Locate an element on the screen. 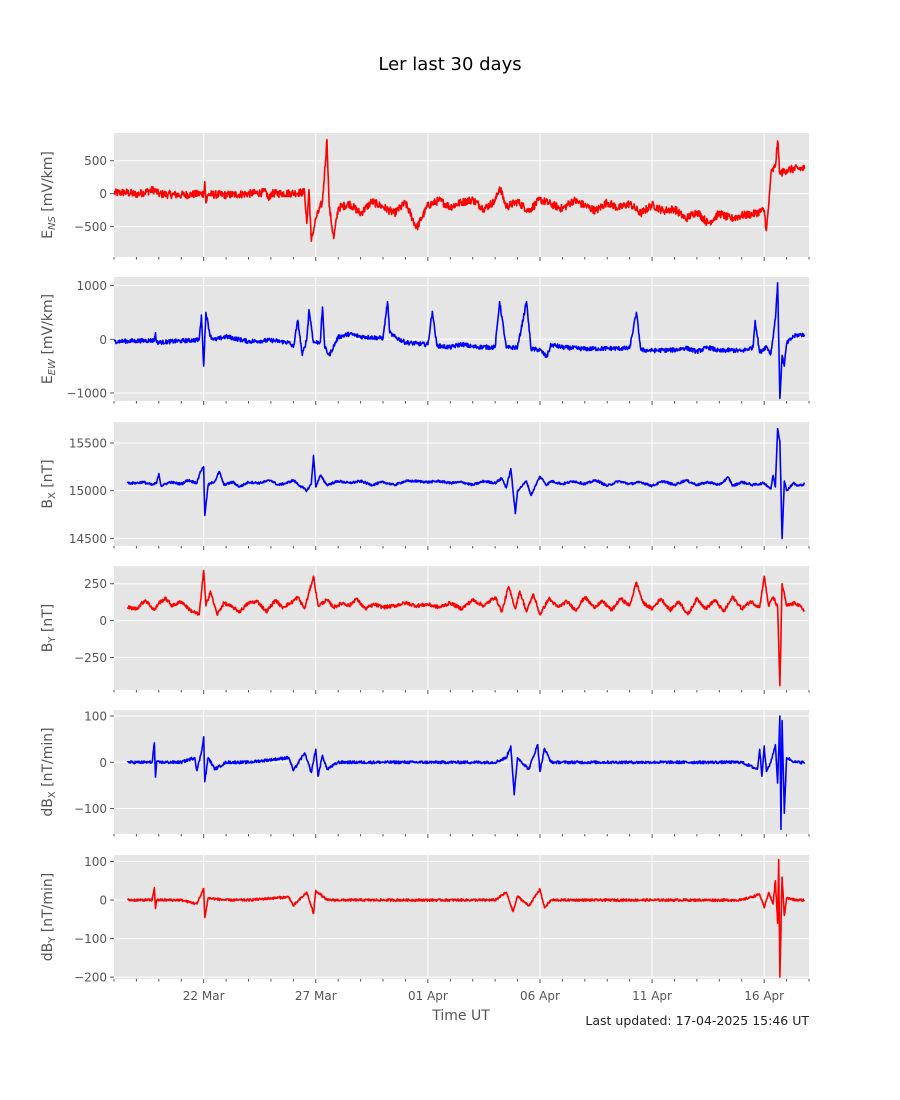 This screenshot has height=1100, width=900. series-line-b-y is located at coordinates (466, 628).